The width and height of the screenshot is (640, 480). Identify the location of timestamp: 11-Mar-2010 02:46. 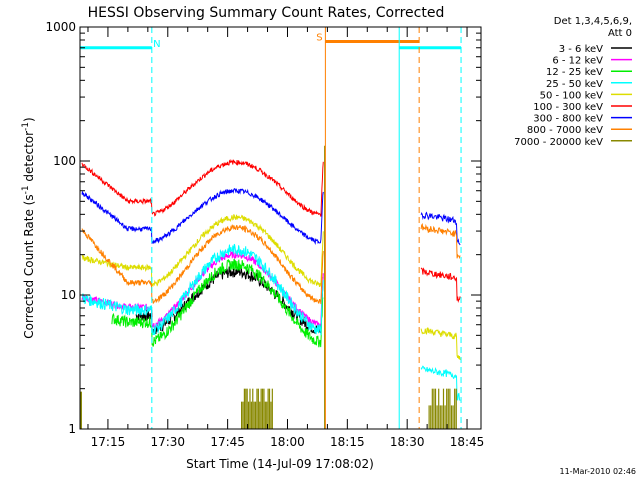
(598, 471).